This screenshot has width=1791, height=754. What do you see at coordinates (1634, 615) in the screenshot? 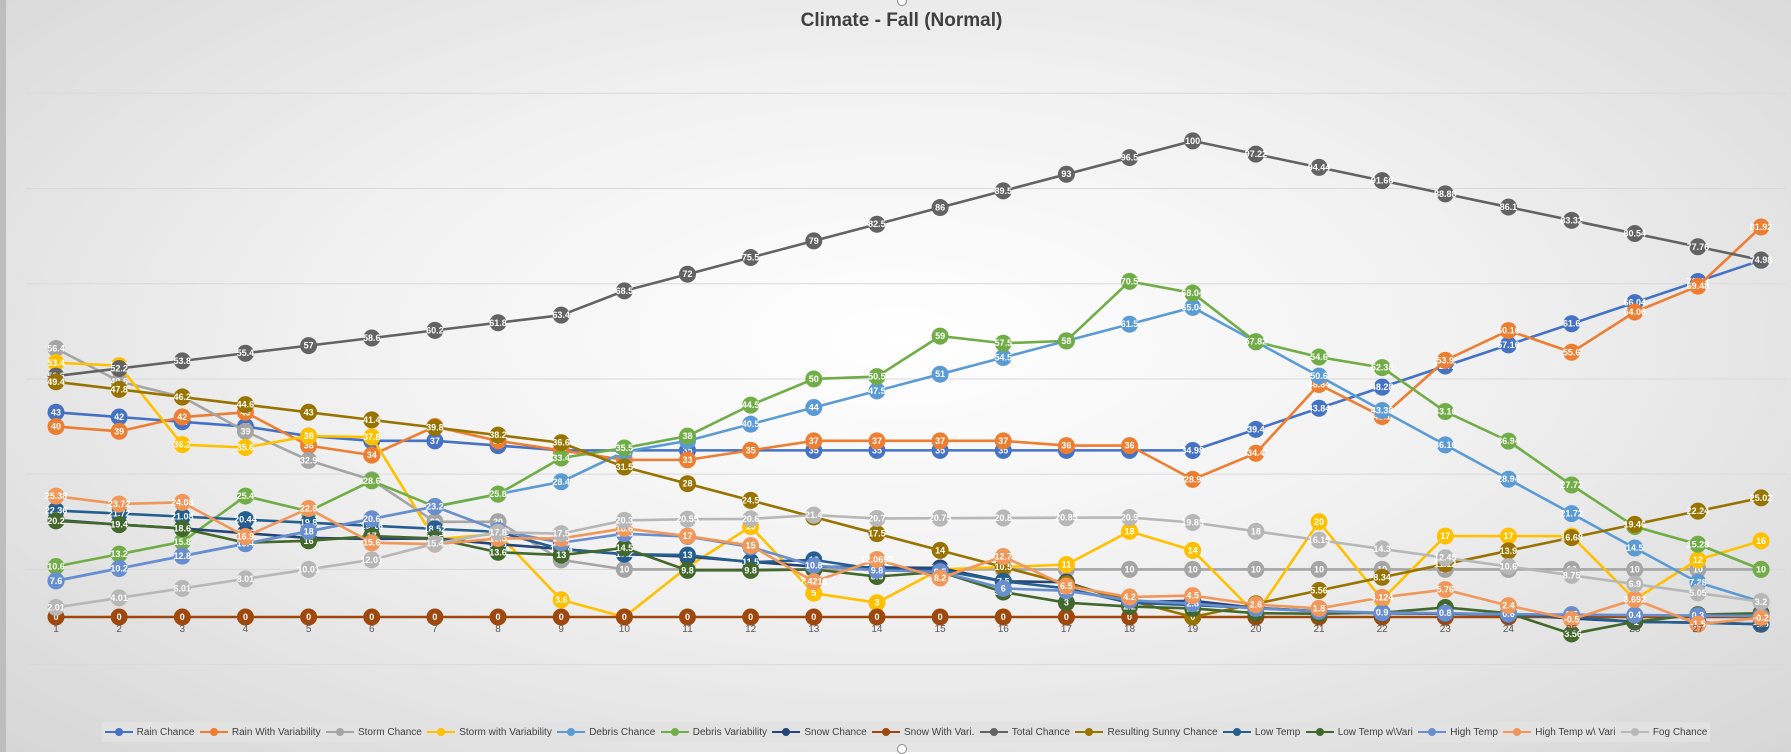
I see `data-label: 0.4` at bounding box center [1634, 615].